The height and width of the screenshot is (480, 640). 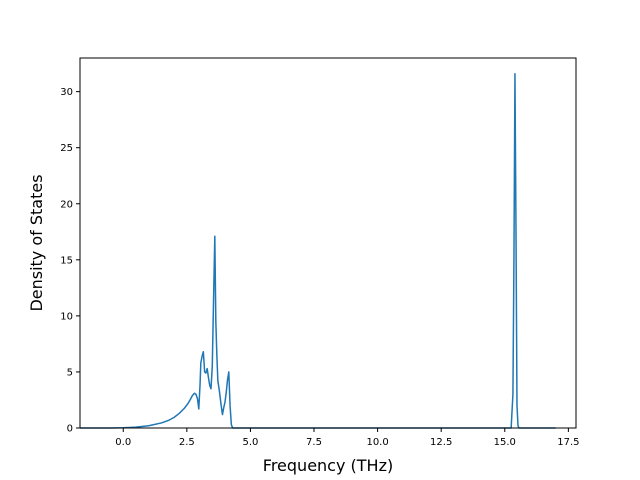 I want to click on x-tick-label: 17.5, so click(x=568, y=442).